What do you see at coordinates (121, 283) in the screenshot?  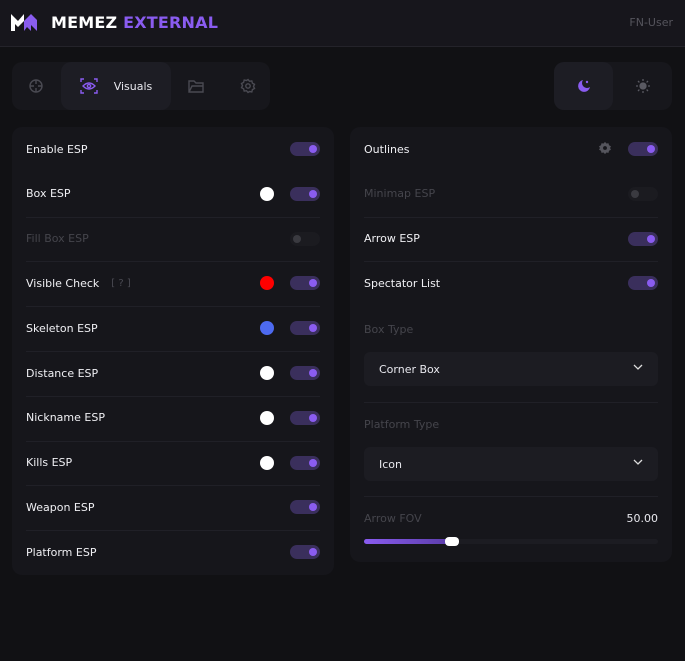 I see `help-hint: [ ? ]` at bounding box center [121, 283].